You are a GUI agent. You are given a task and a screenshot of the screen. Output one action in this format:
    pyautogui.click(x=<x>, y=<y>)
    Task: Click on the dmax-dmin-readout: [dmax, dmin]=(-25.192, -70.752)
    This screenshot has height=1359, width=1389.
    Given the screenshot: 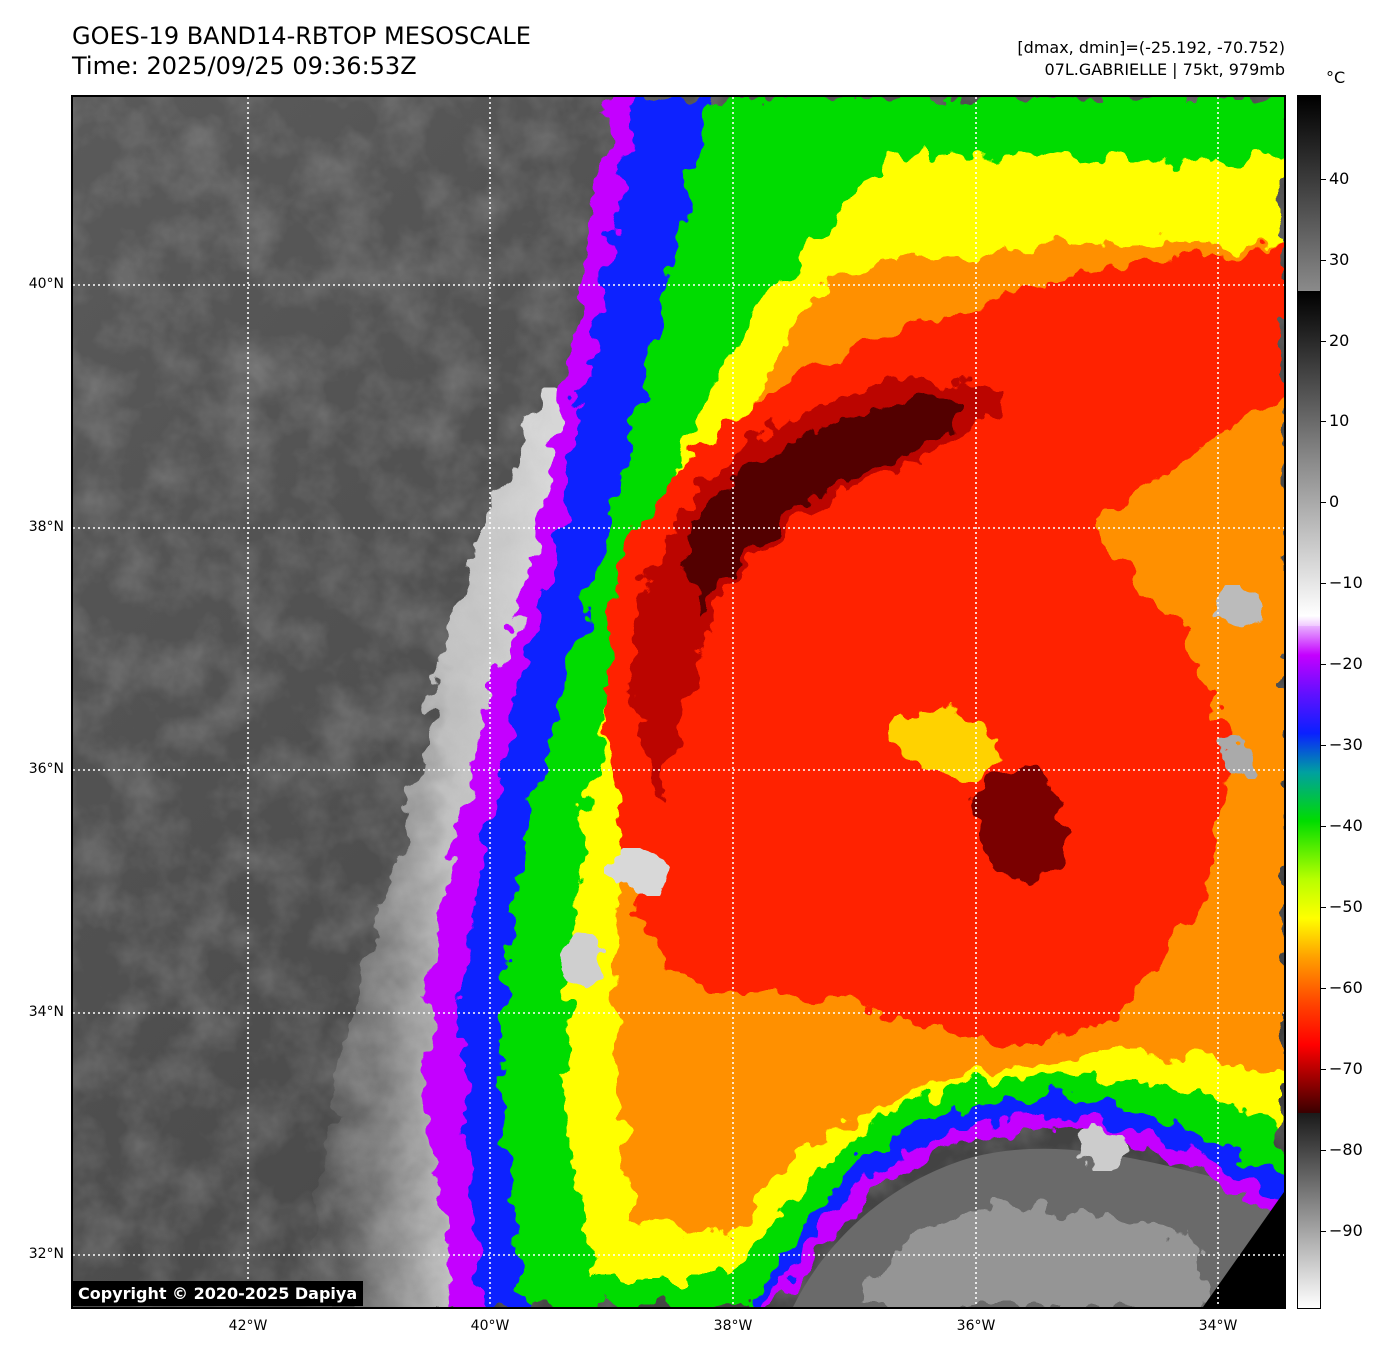 What is the action you would take?
    pyautogui.click(x=1151, y=47)
    